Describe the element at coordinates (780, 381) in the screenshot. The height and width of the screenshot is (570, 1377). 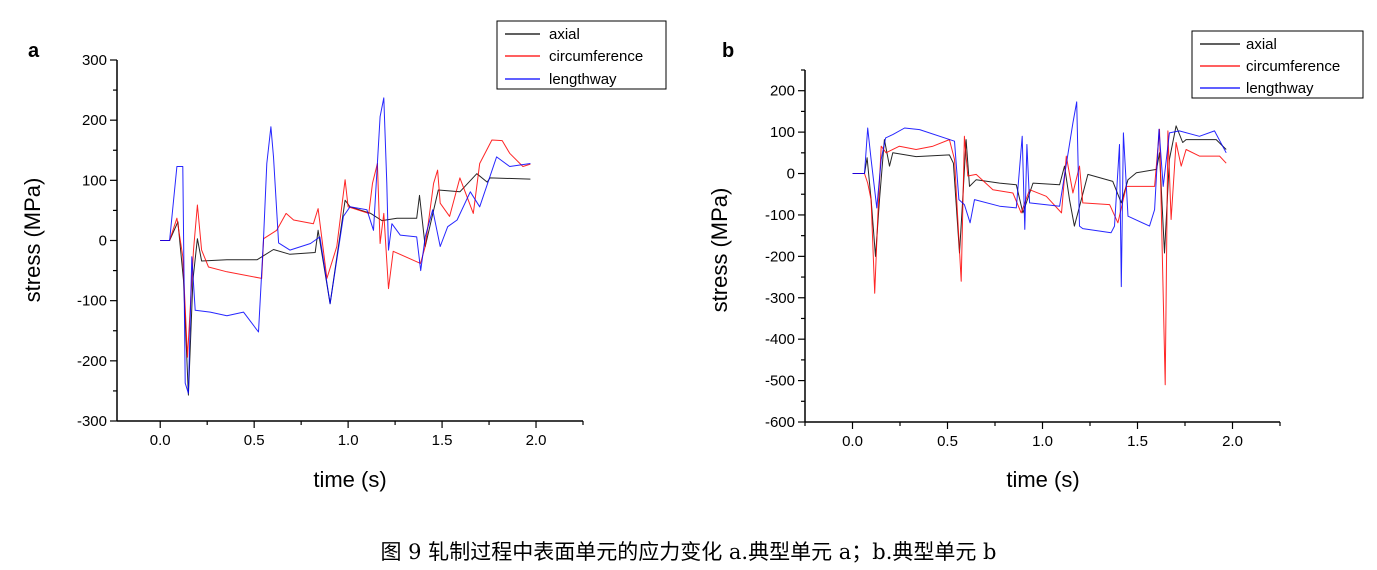
I see `y-tick-label: -500` at that location.